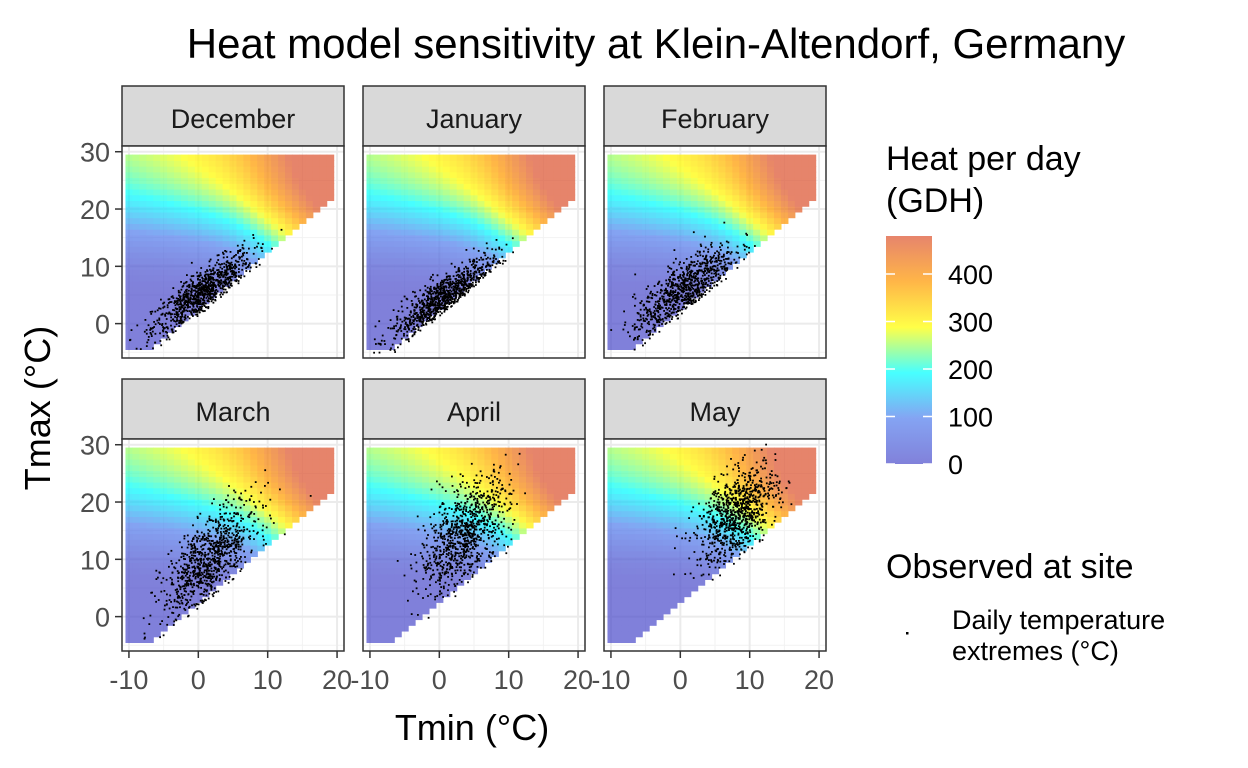 The width and height of the screenshot is (1248, 768). What do you see at coordinates (955, 465) in the screenshot?
I see `legend-fill-label: 0` at bounding box center [955, 465].